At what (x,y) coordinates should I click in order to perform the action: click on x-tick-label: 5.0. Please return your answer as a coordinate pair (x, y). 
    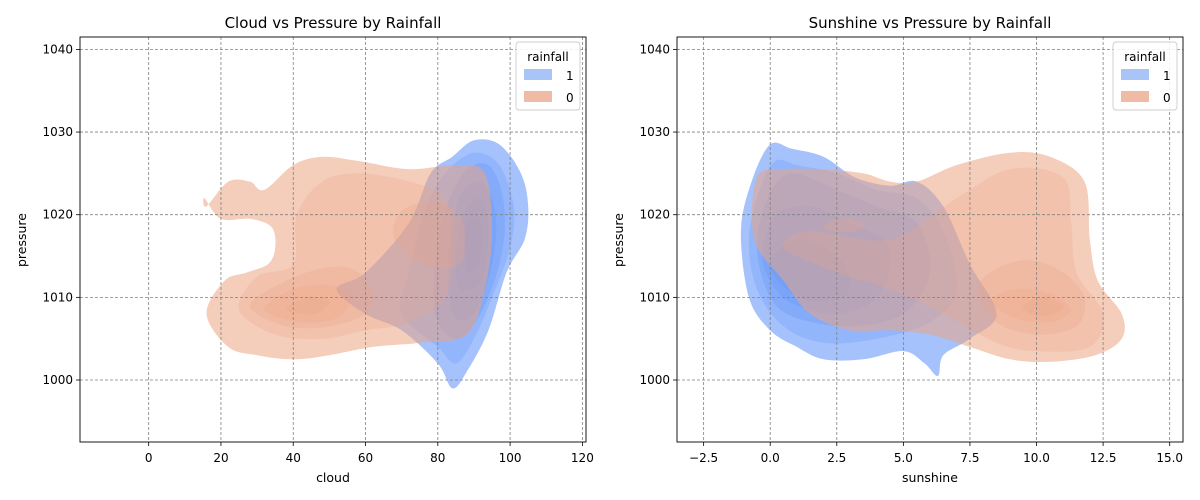
    Looking at the image, I should click on (903, 458).